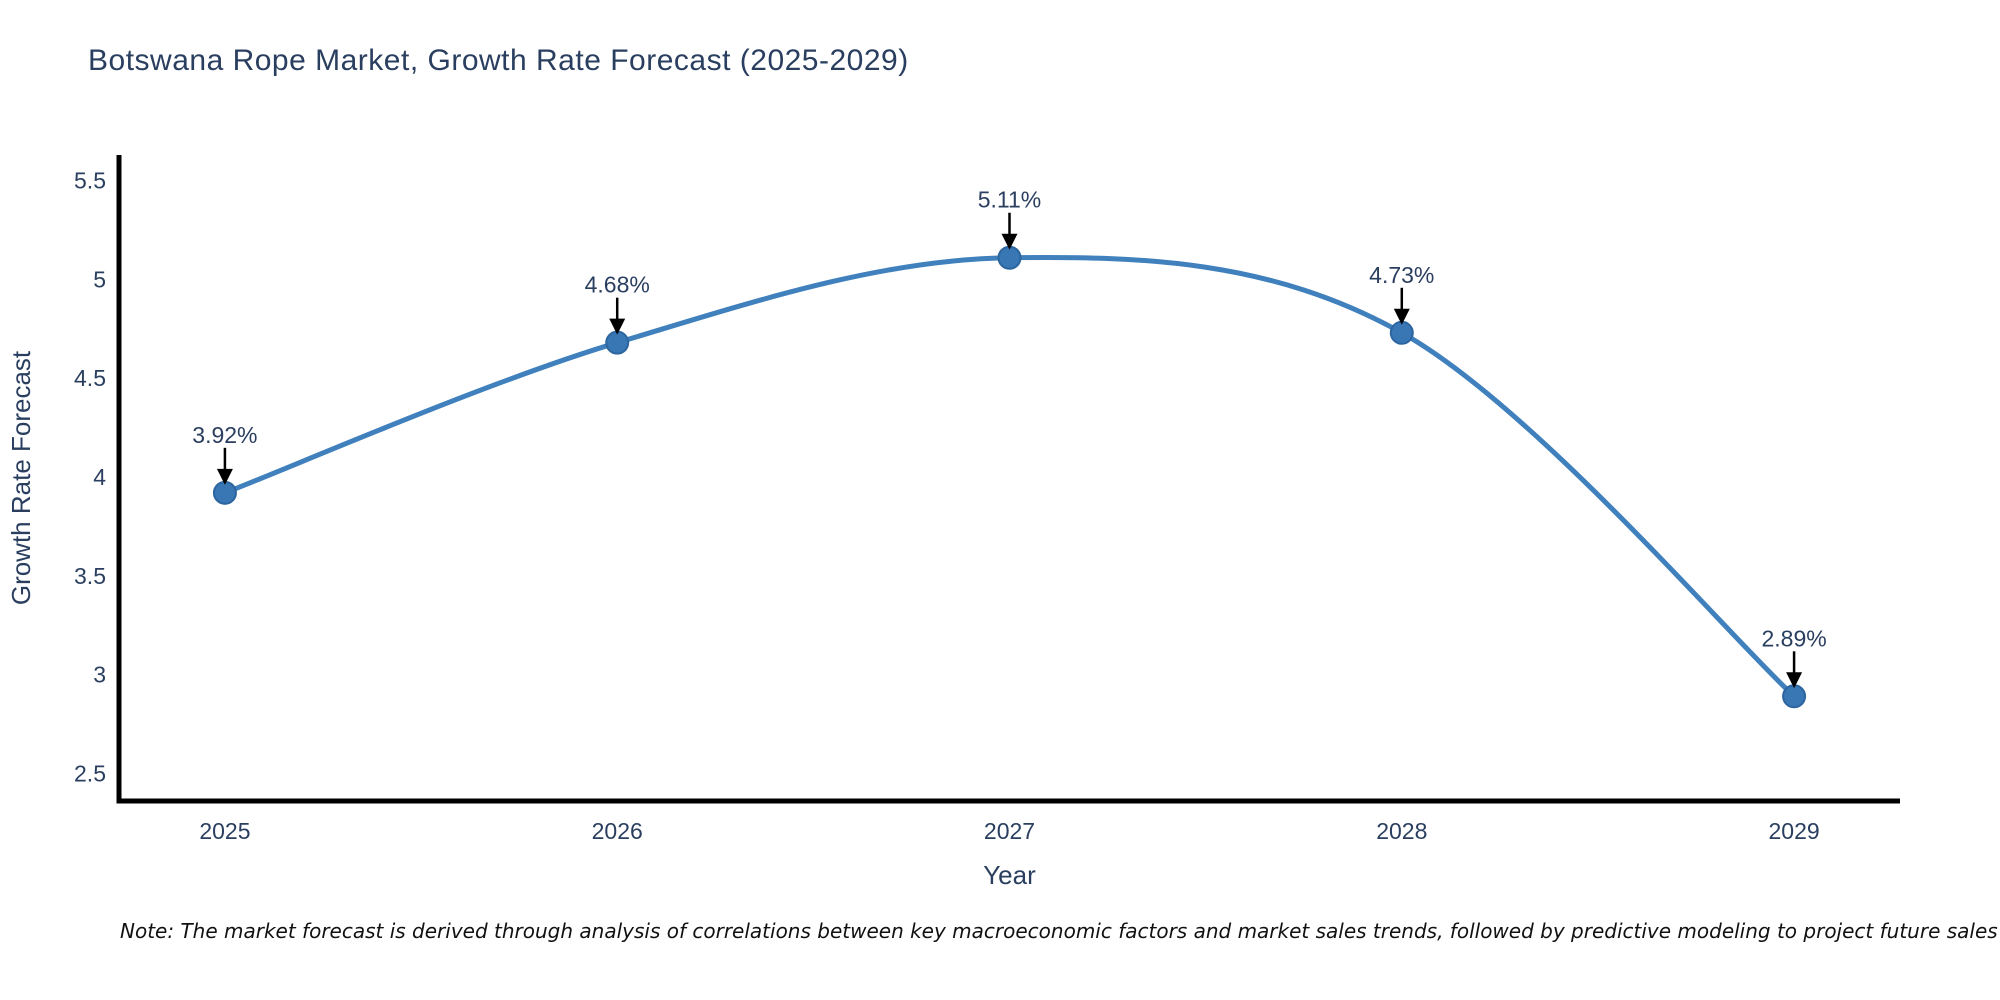  Describe the element at coordinates (617, 285) in the screenshot. I see `point-annotation-label: 4.68%` at that location.